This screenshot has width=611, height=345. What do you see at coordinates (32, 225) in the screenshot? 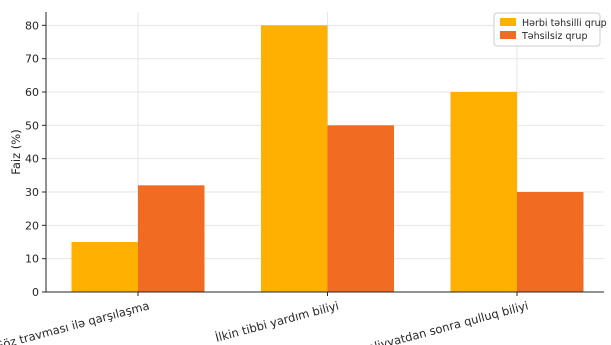
I see `y-tick-label: 20` at bounding box center [32, 225].